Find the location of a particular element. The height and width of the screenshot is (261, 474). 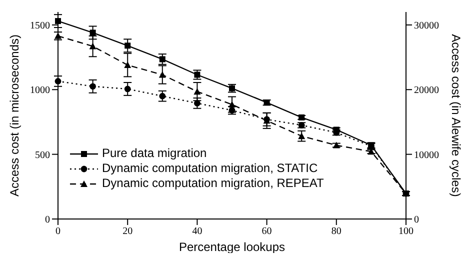

y-tick-label: 1500 is located at coordinates (40, 26).